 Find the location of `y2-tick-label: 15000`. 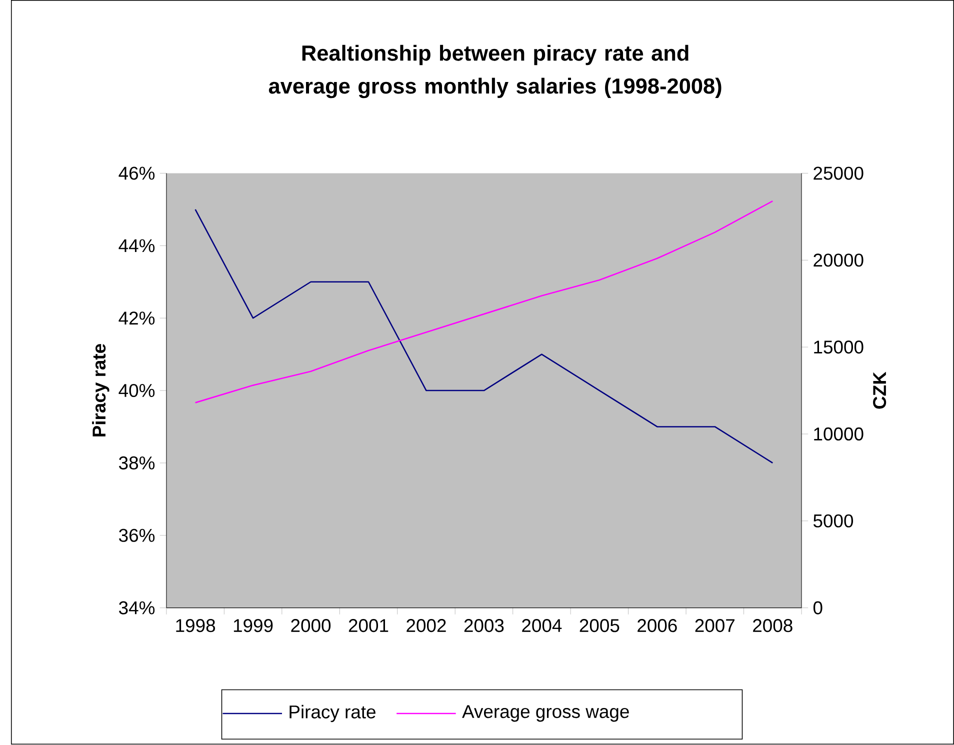

y2-tick-label: 15000 is located at coordinates (839, 347).